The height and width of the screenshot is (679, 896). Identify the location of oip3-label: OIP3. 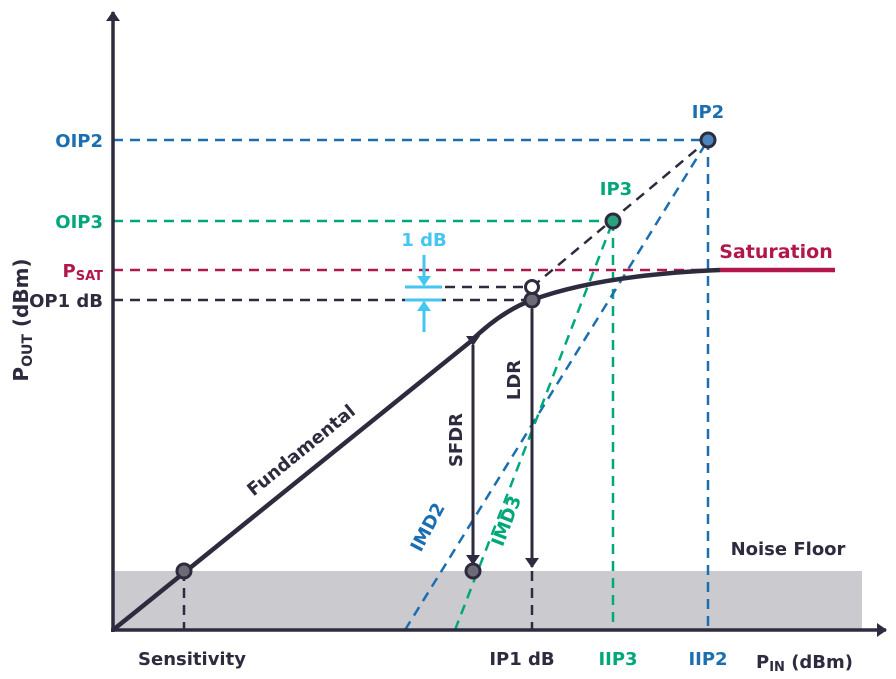
(79, 222).